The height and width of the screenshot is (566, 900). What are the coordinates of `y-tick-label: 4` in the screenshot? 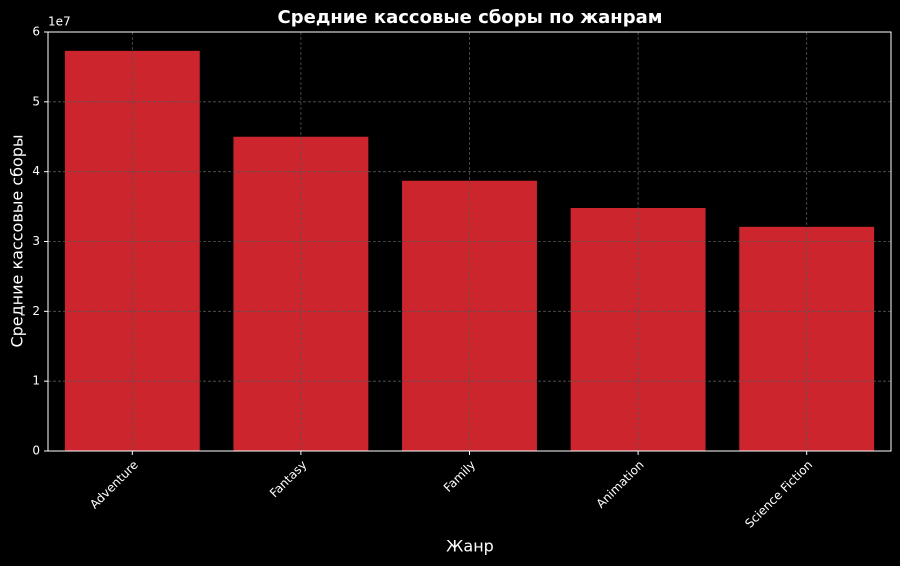 It's located at (36, 171).